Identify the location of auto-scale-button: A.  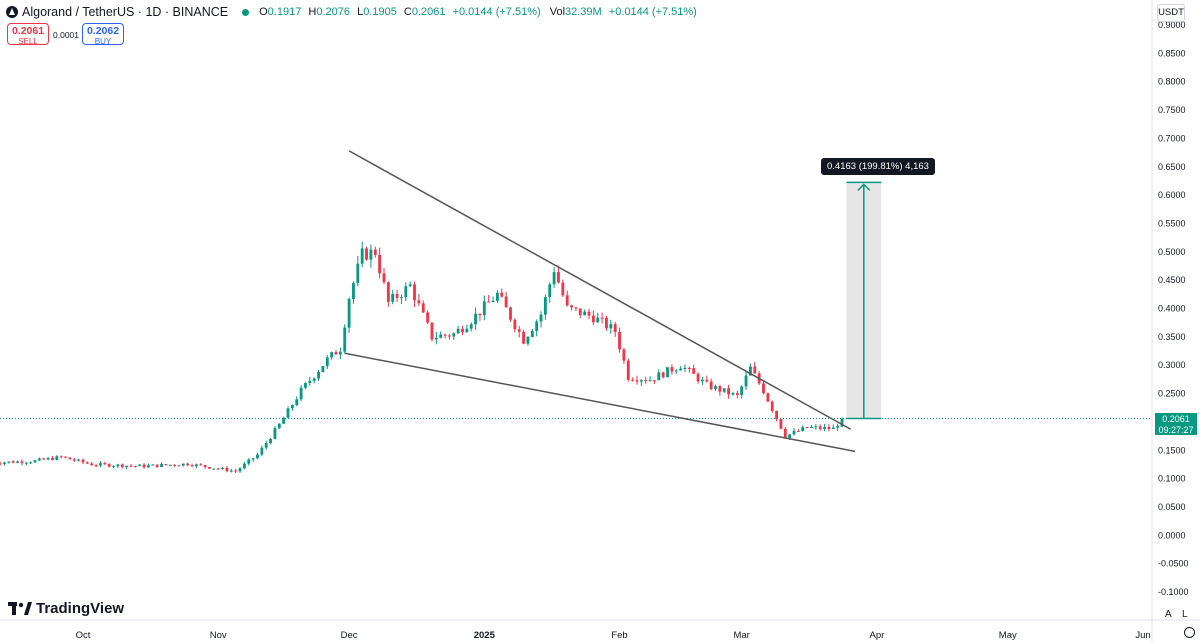
(1168, 614).